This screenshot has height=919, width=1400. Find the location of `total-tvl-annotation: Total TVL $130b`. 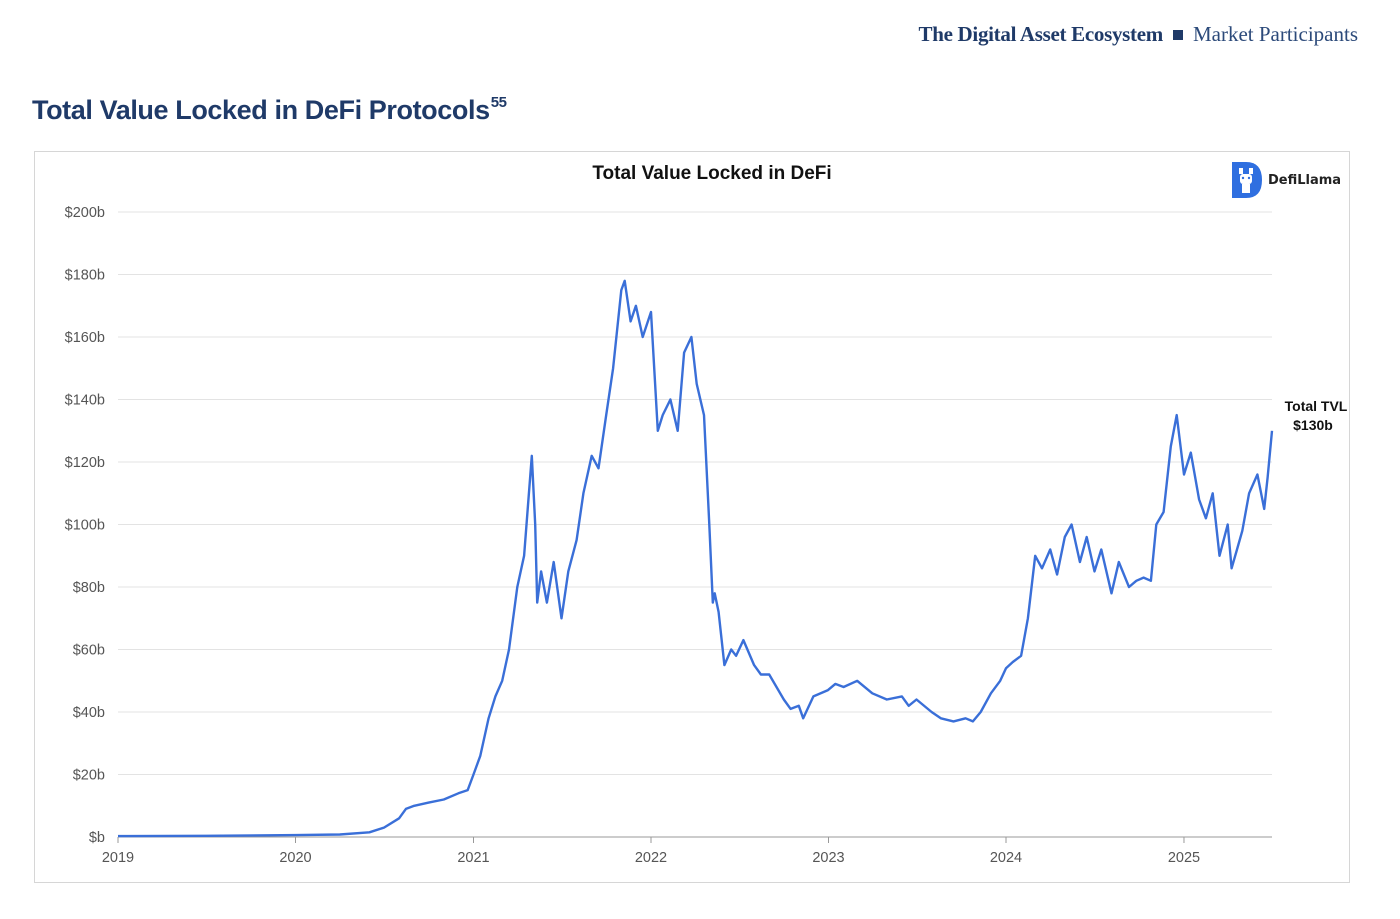

total-tvl-annotation: Total TVL $130b is located at coordinates (1316, 415).